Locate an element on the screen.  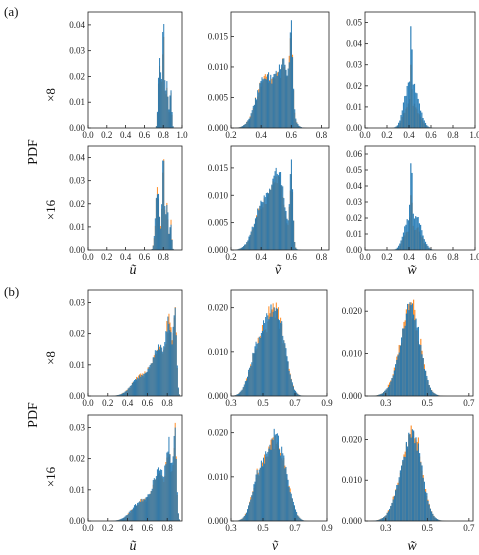
x-tick-label: 0.7 is located at coordinates (469, 403).